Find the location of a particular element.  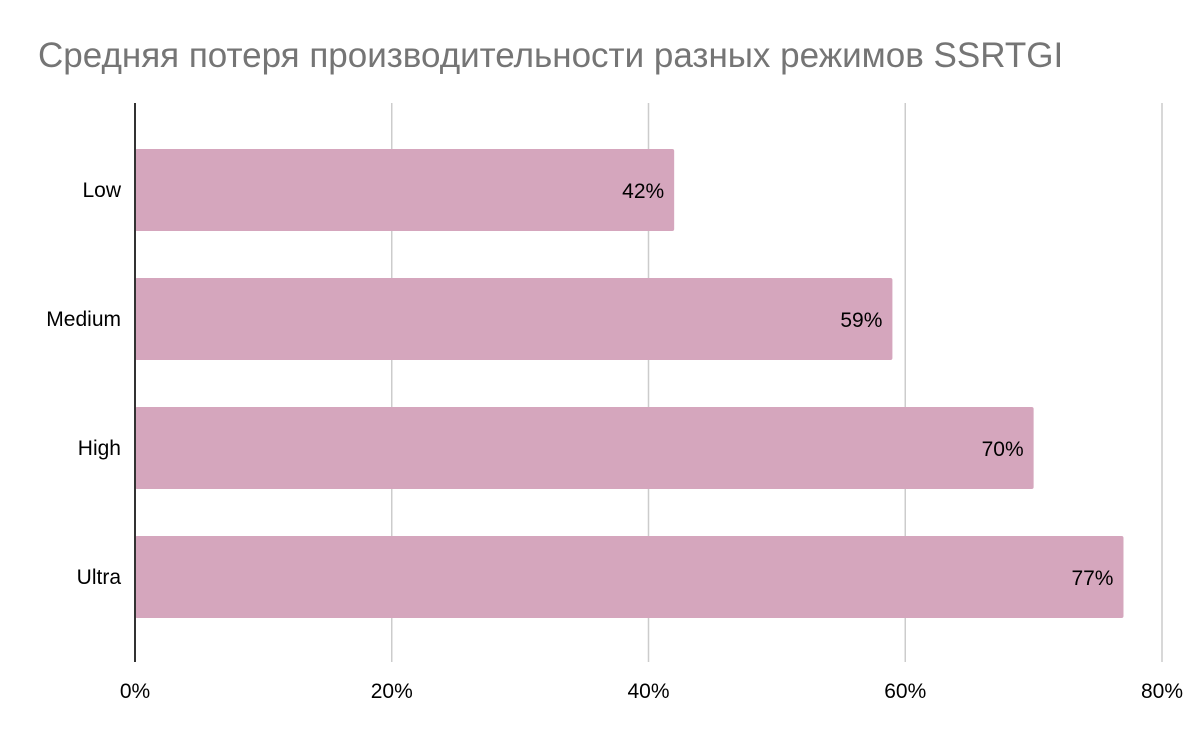

x-tick-label: 60% is located at coordinates (905, 691).